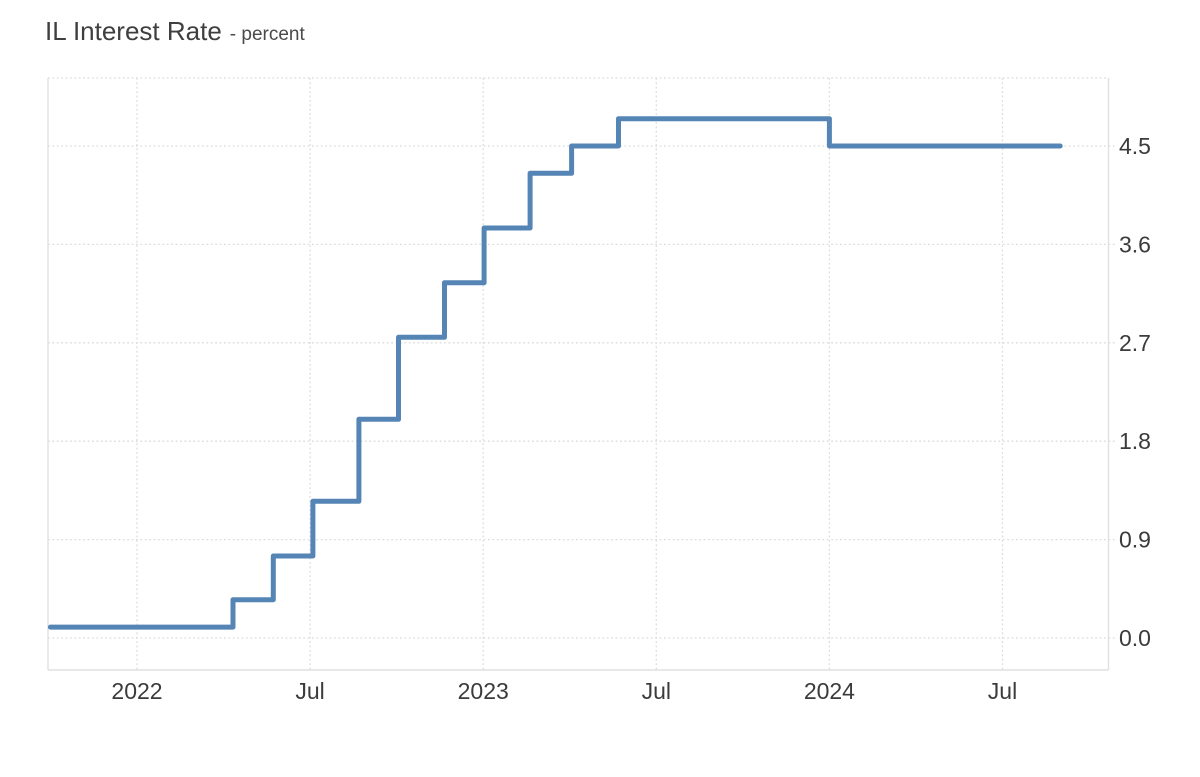 The height and width of the screenshot is (777, 1200). Describe the element at coordinates (1135, 146) in the screenshot. I see `y-tick-label: 4.5` at that location.